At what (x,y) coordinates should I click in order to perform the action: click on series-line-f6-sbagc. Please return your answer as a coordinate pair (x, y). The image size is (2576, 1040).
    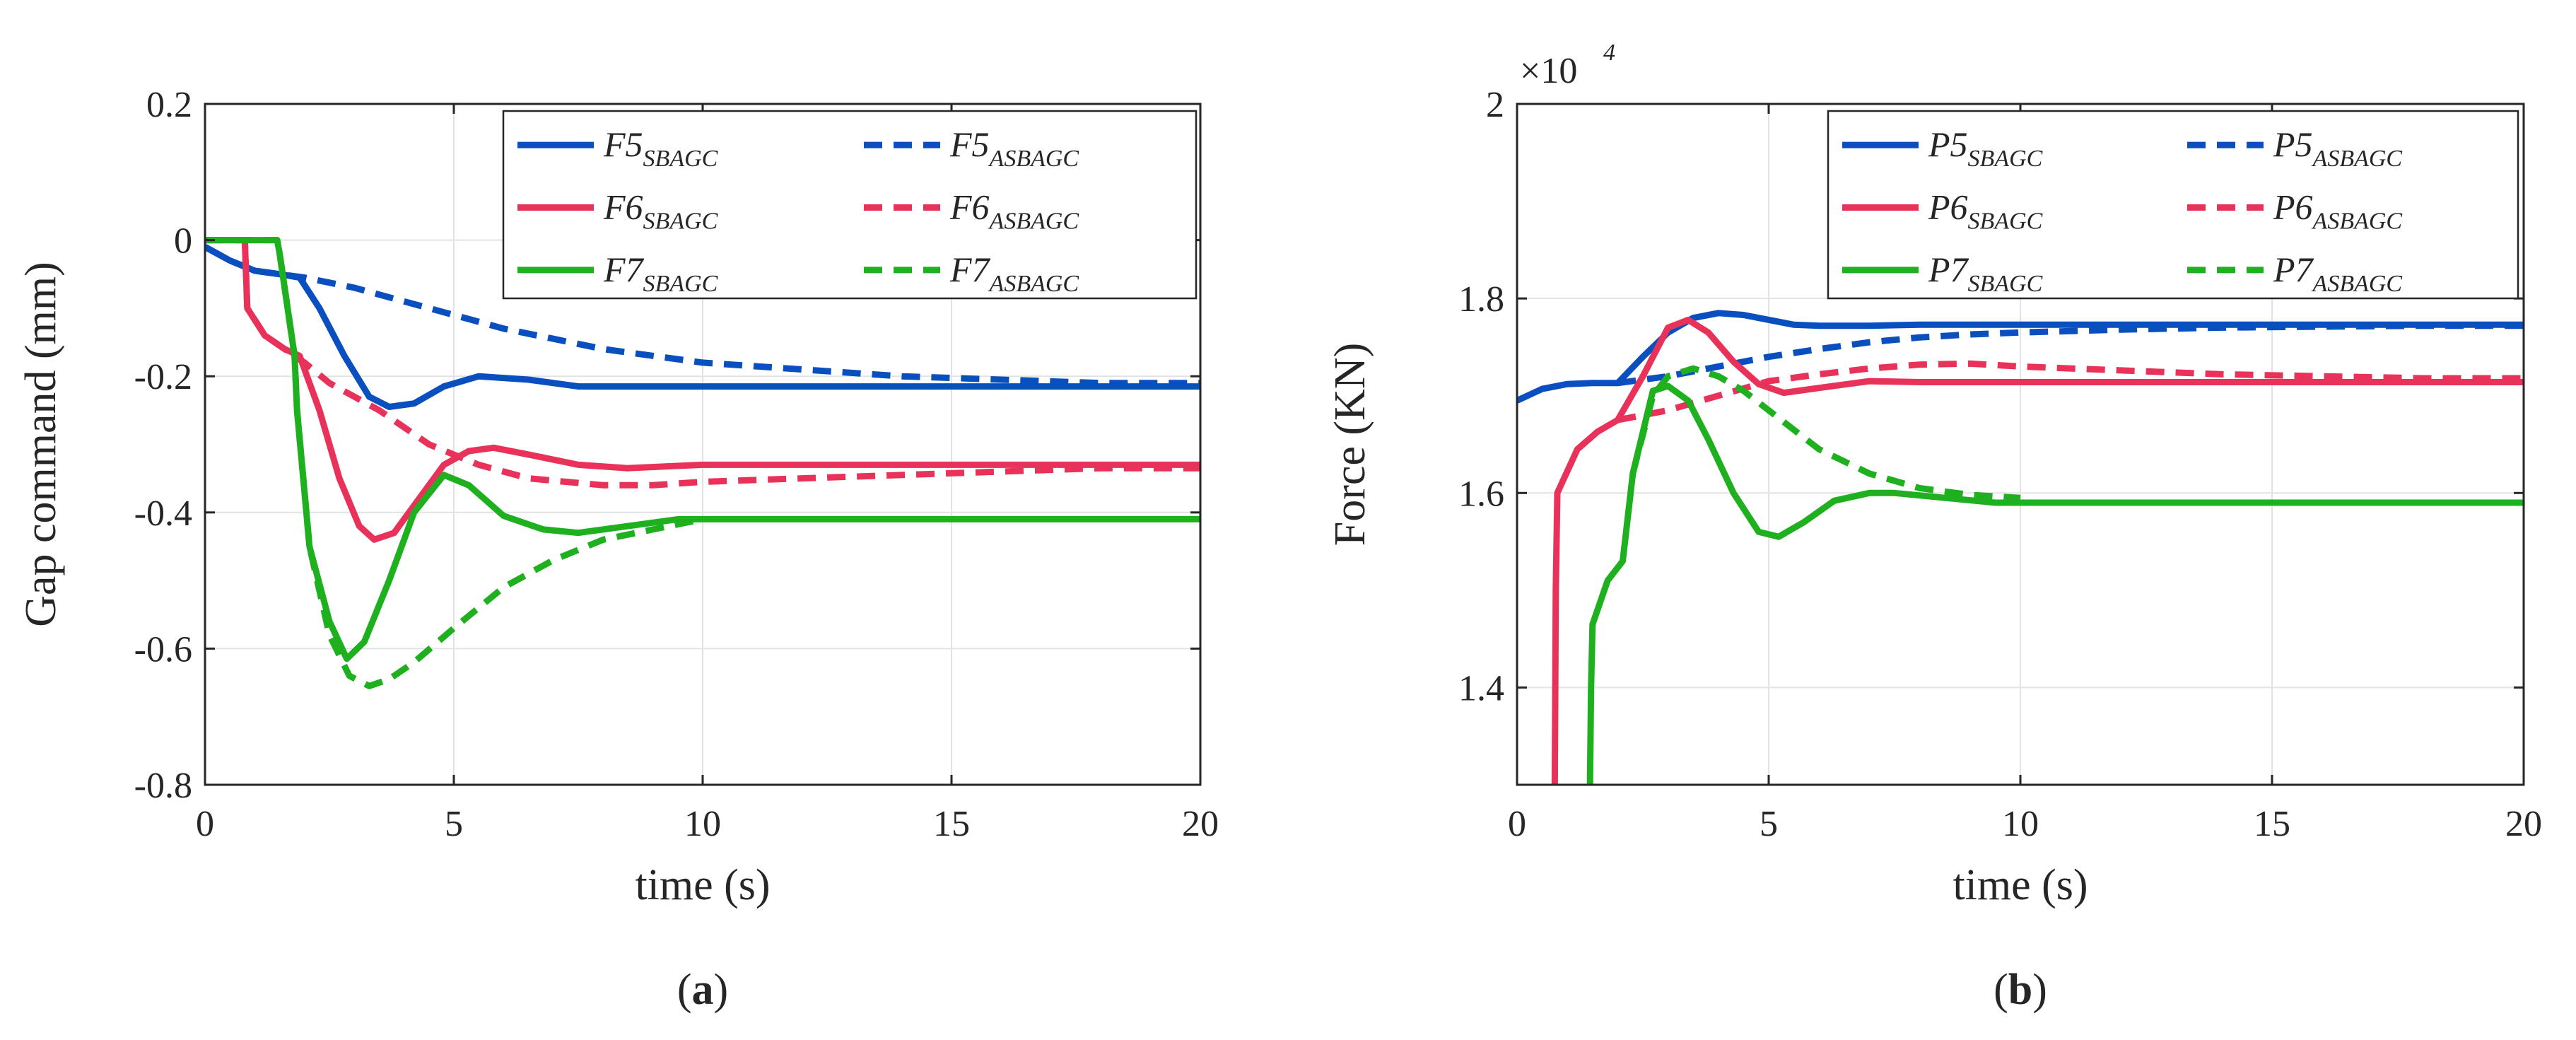
    Looking at the image, I should click on (702, 390).